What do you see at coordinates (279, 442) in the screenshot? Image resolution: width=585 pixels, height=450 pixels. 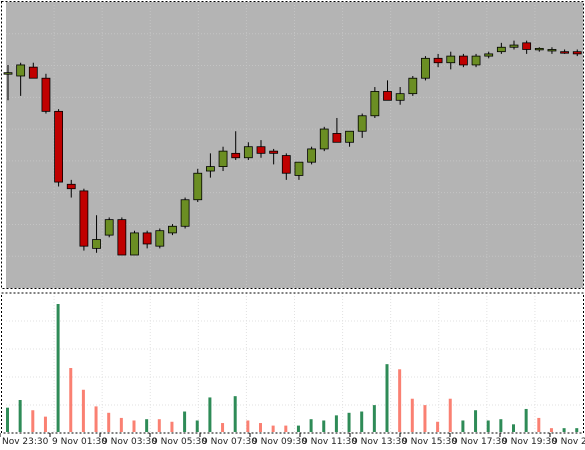 I see `time-tick-label: 9 Nov 09:30` at bounding box center [279, 442].